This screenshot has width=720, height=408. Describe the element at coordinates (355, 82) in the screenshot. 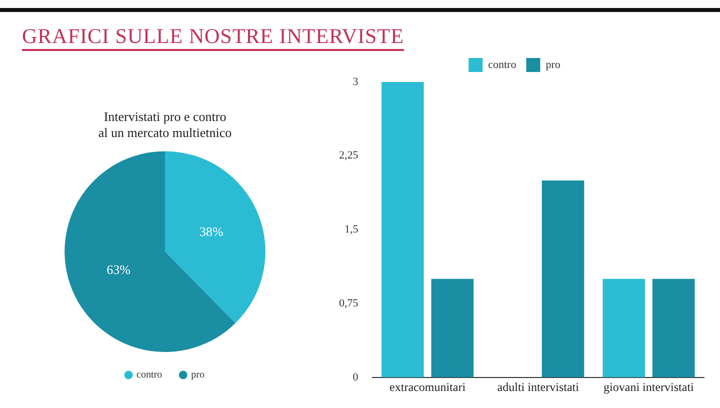

I see `y-tick-label: 3` at that location.